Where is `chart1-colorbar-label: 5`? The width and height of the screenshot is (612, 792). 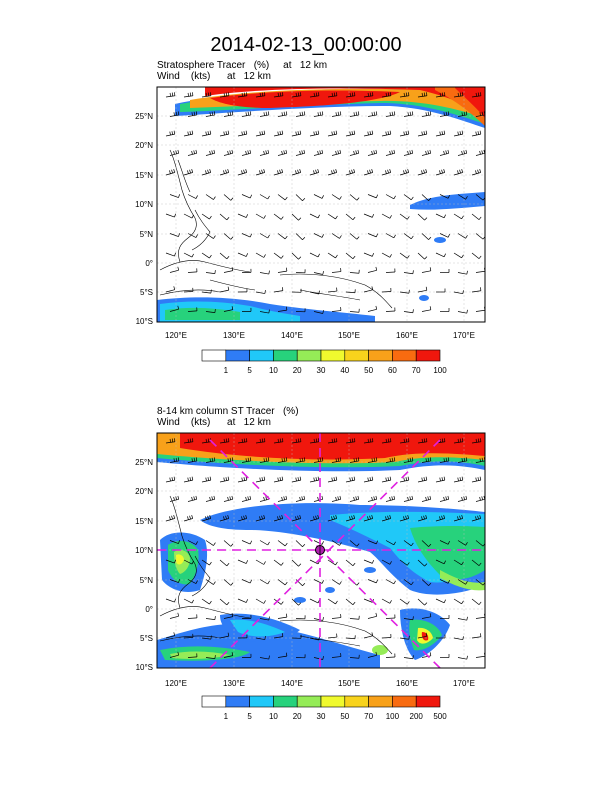 chart1-colorbar-label: 5 is located at coordinates (249, 370).